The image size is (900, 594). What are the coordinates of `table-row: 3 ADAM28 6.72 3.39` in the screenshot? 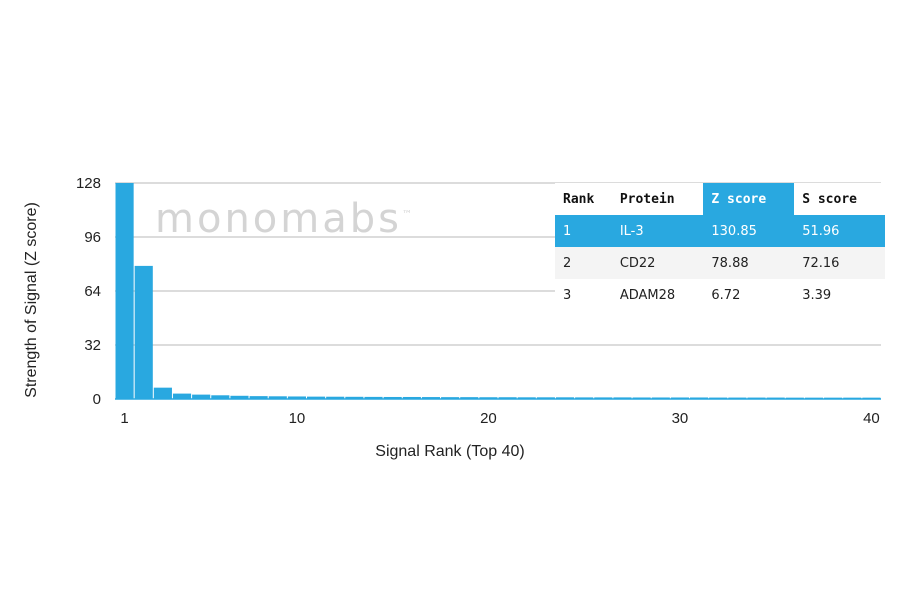 It's located at (720, 295).